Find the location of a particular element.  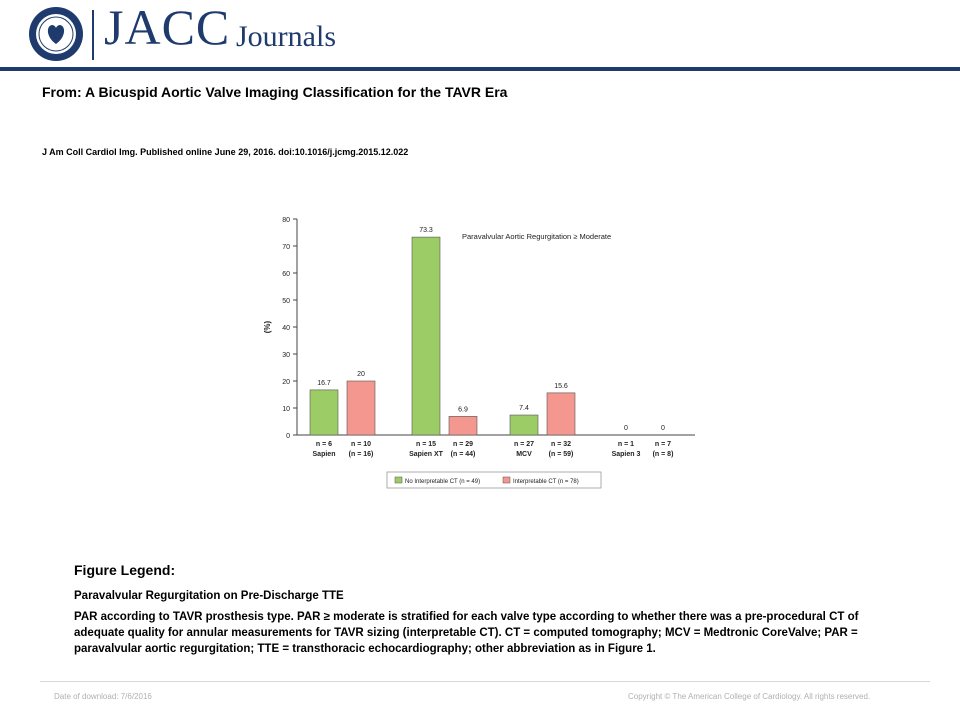

x-tick-label: n = 10 is located at coordinates (361, 444).